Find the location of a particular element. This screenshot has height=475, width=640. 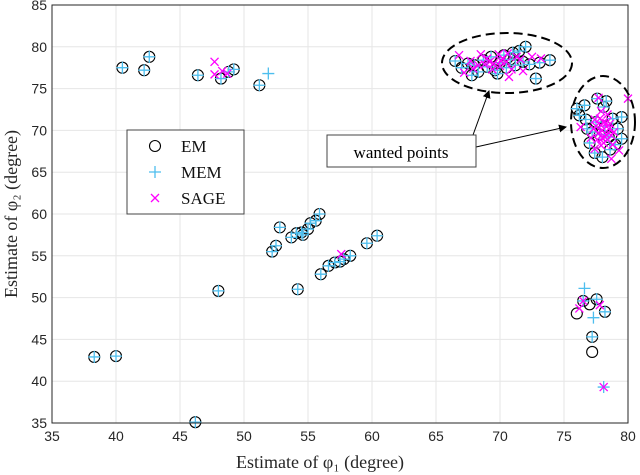

x-tick-label: 55 is located at coordinates (308, 436).